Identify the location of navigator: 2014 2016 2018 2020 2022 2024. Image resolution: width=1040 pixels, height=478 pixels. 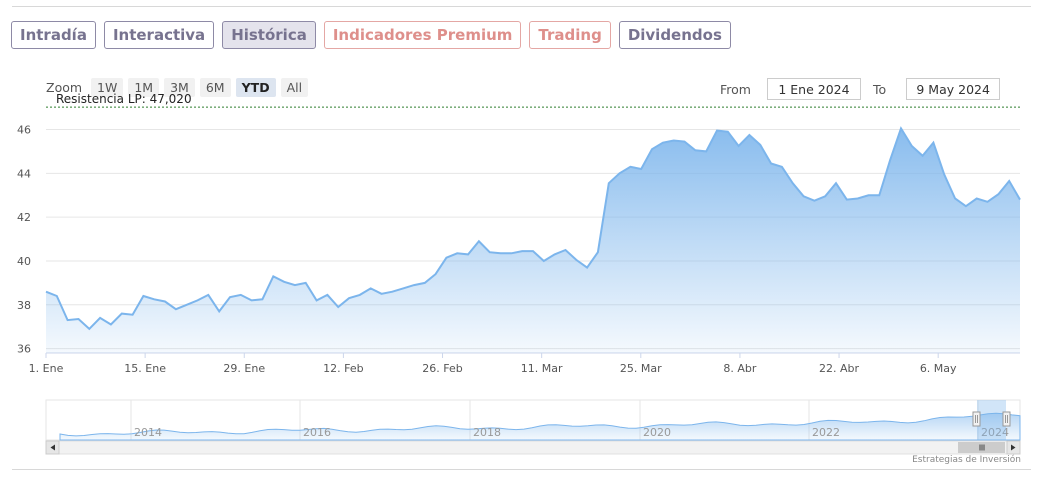
(533, 420).